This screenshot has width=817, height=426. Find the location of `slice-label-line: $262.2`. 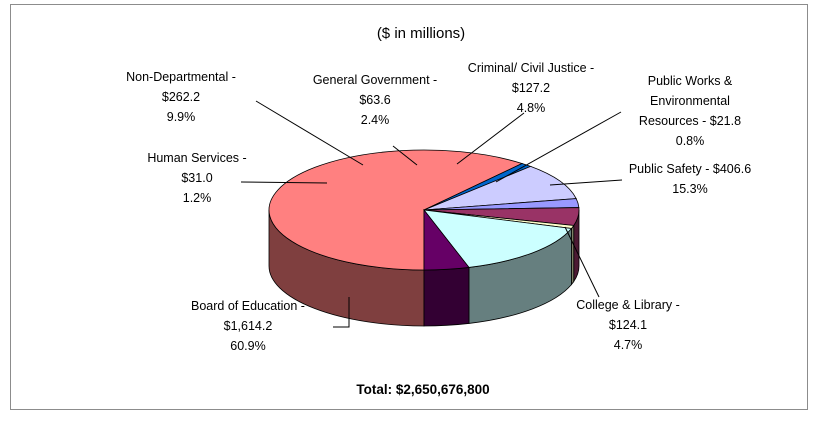

slice-label-line: $262.2 is located at coordinates (181, 97).